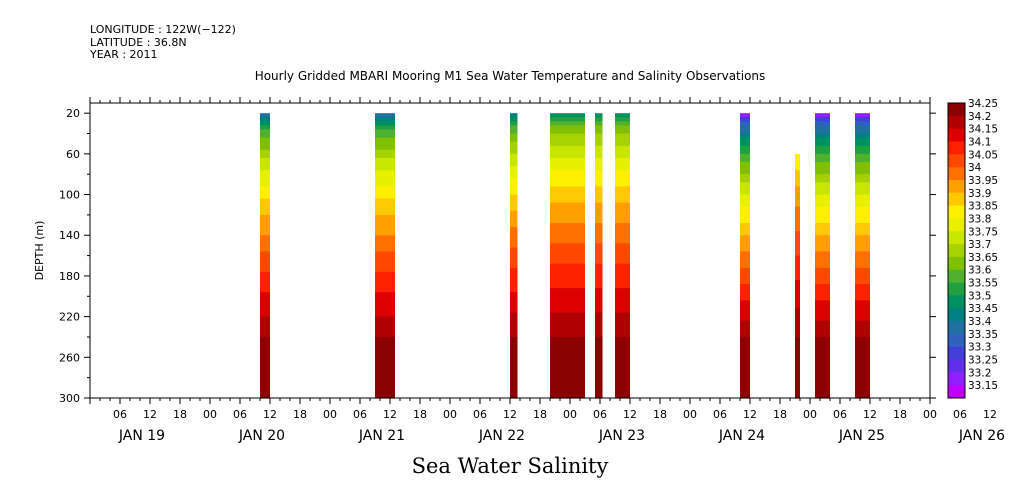  What do you see at coordinates (983, 155) in the screenshot?
I see `colorbar-label: 34.05` at bounding box center [983, 155].